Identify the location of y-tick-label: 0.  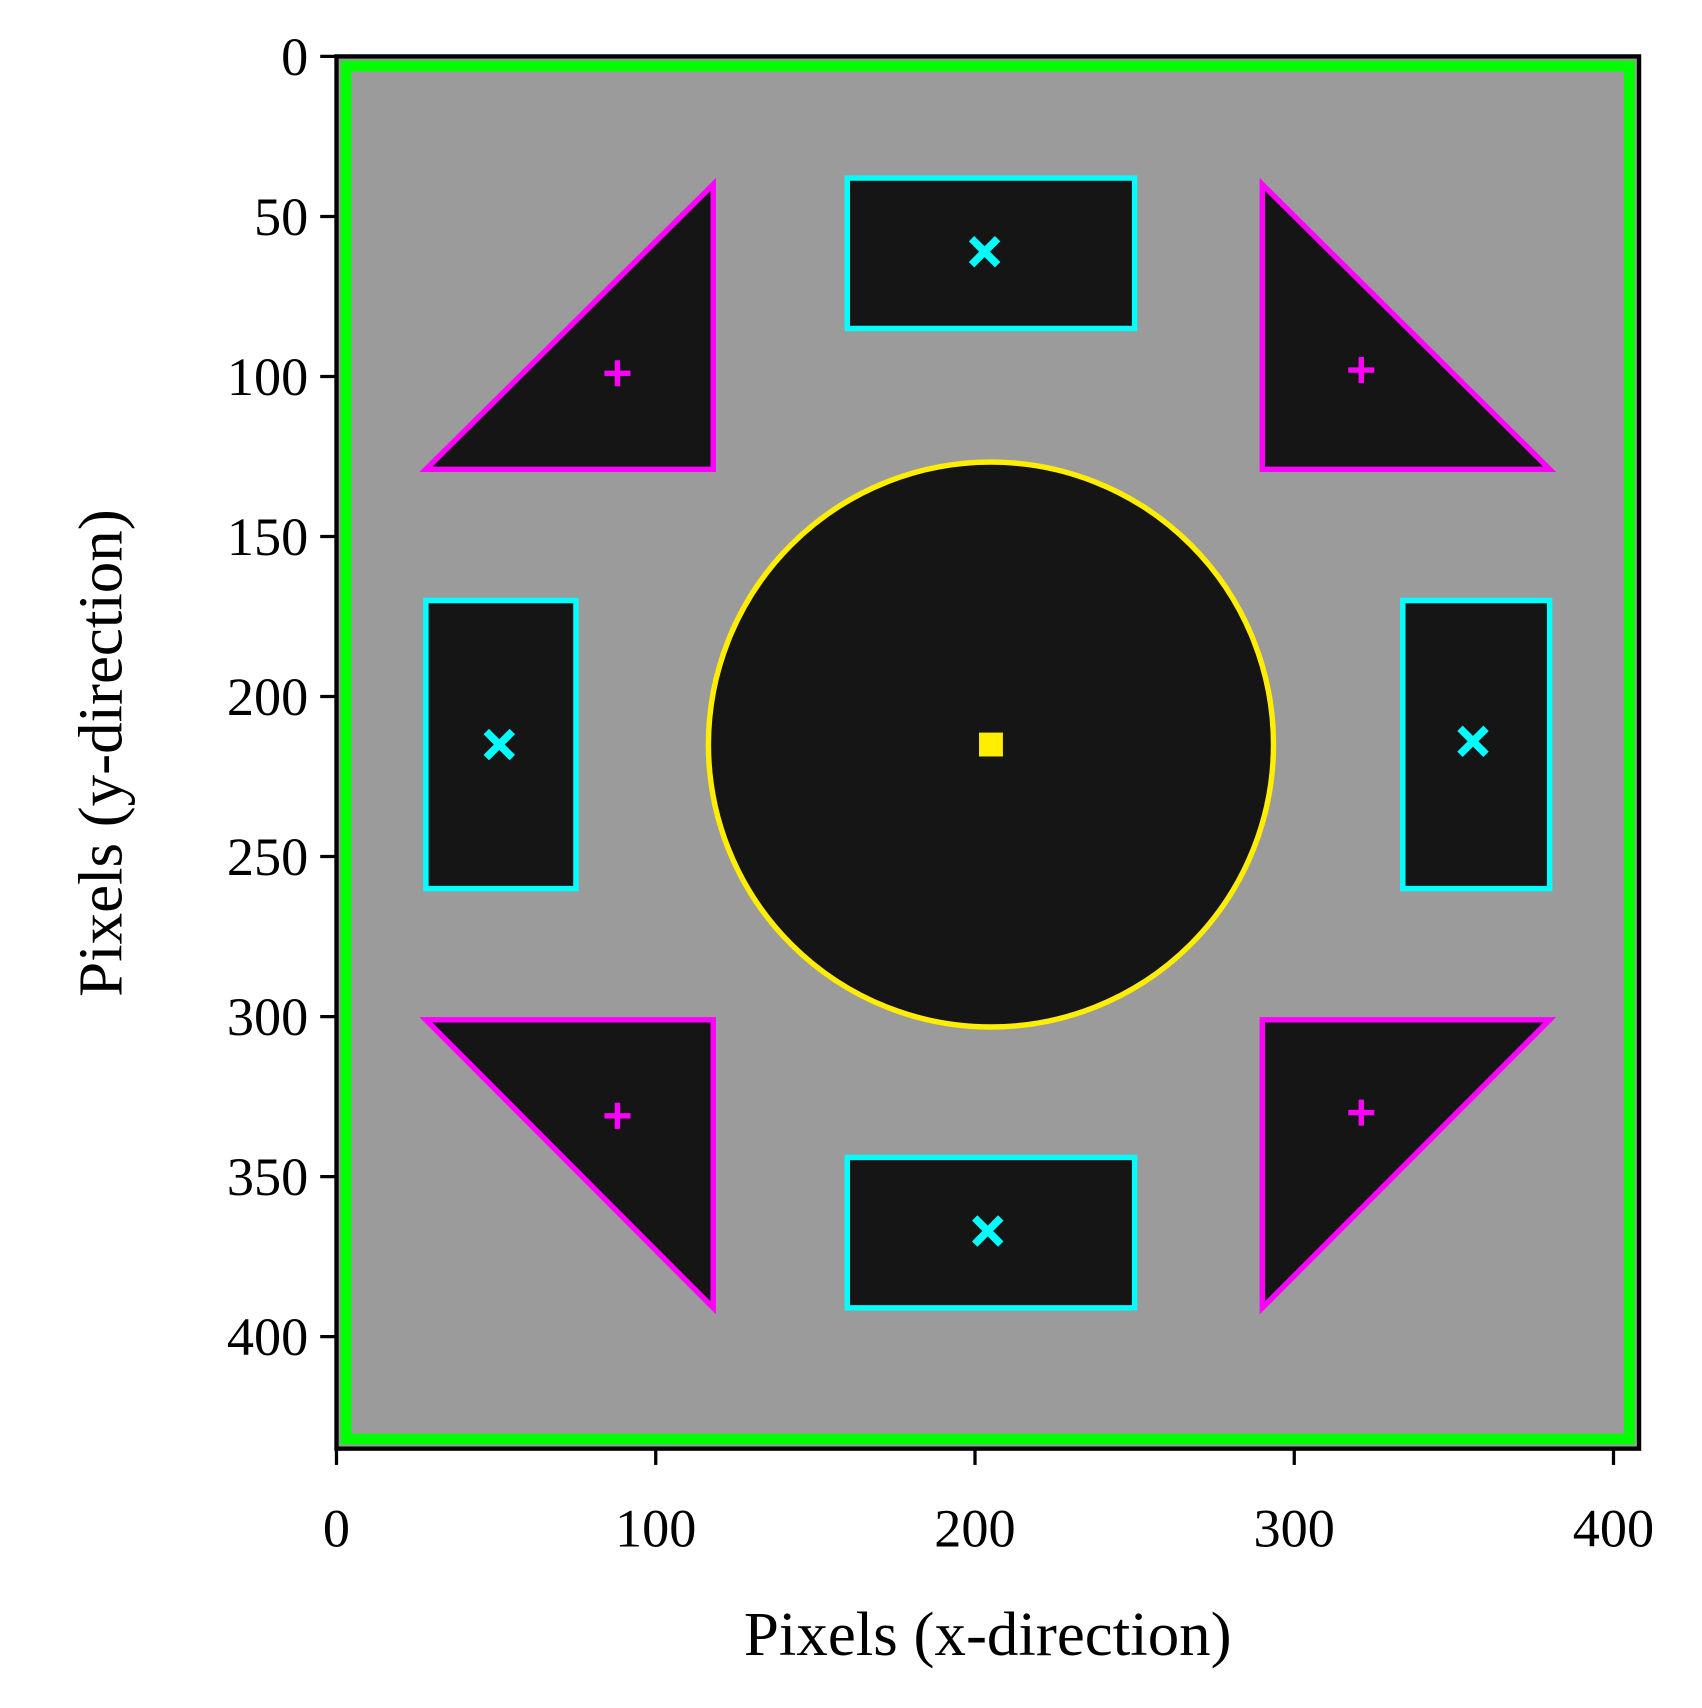
(294, 57).